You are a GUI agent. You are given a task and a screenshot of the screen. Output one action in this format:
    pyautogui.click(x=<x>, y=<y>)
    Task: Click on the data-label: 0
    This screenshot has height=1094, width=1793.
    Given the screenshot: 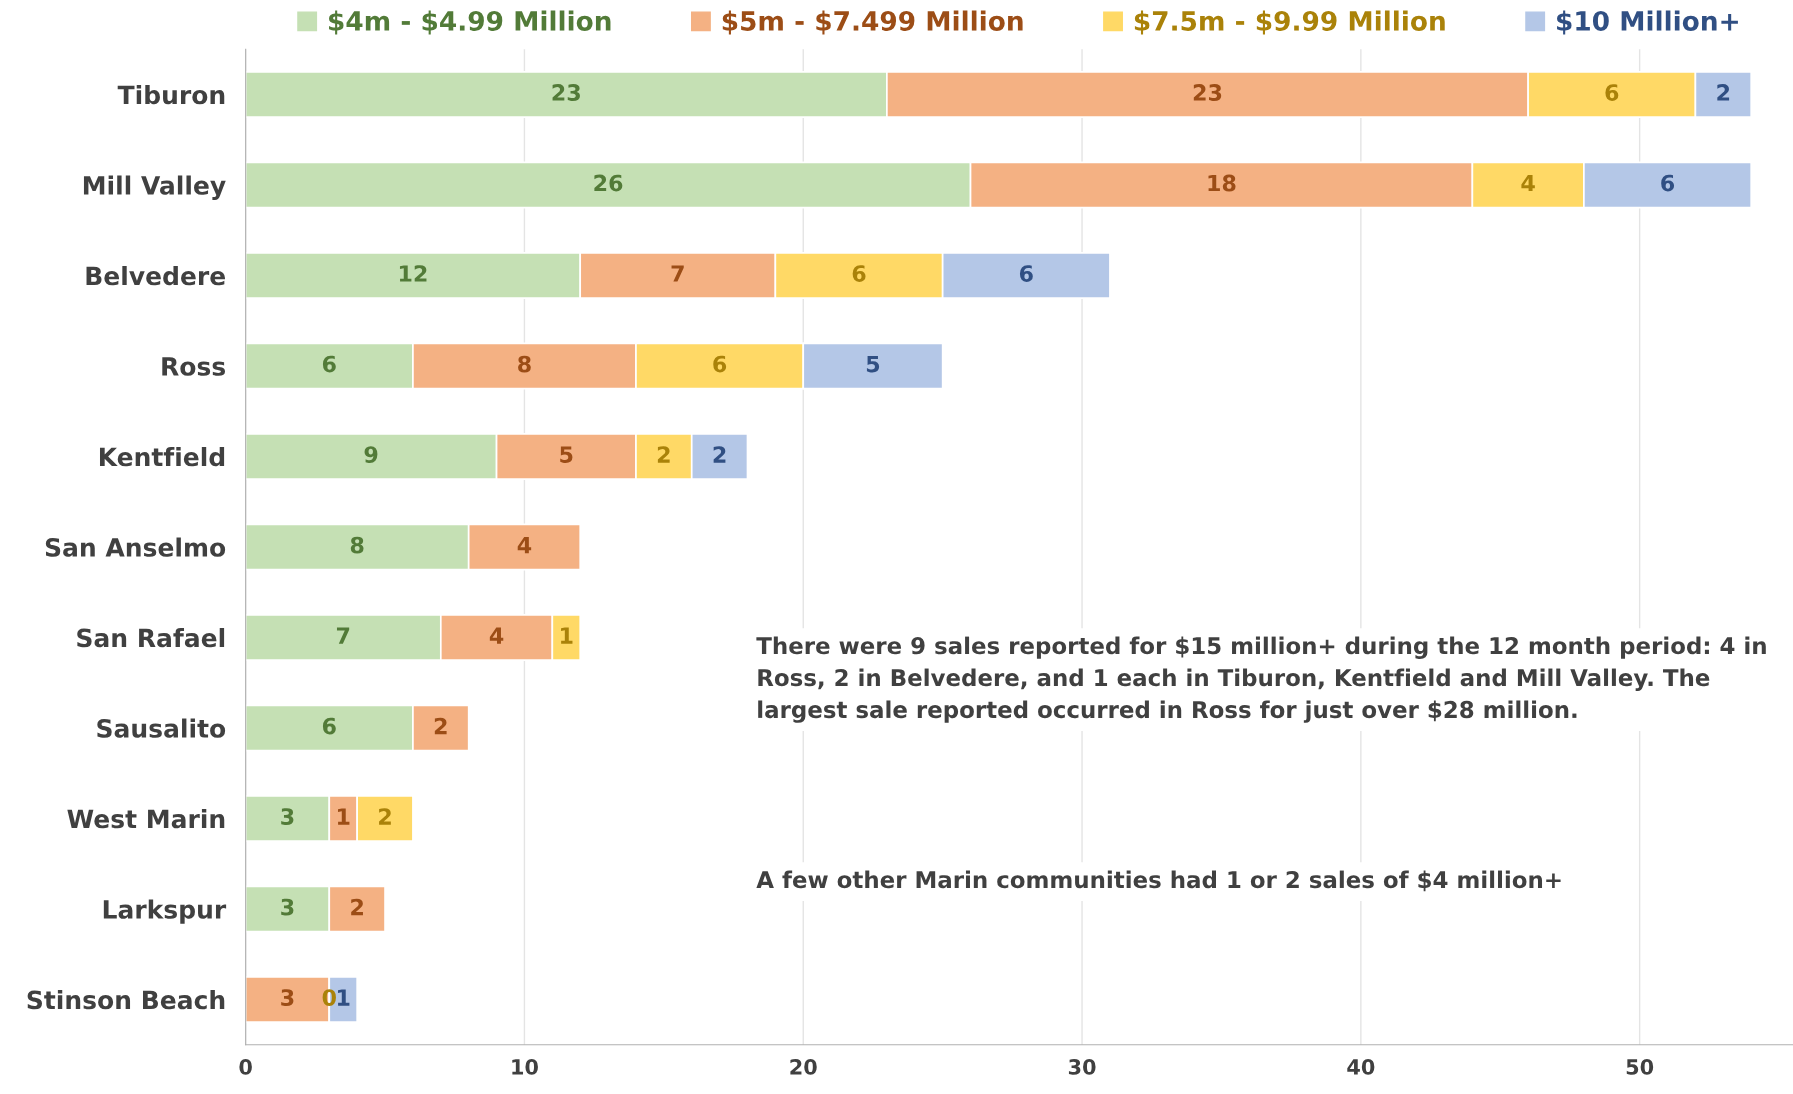 What is the action you would take?
    pyautogui.click(x=329, y=997)
    